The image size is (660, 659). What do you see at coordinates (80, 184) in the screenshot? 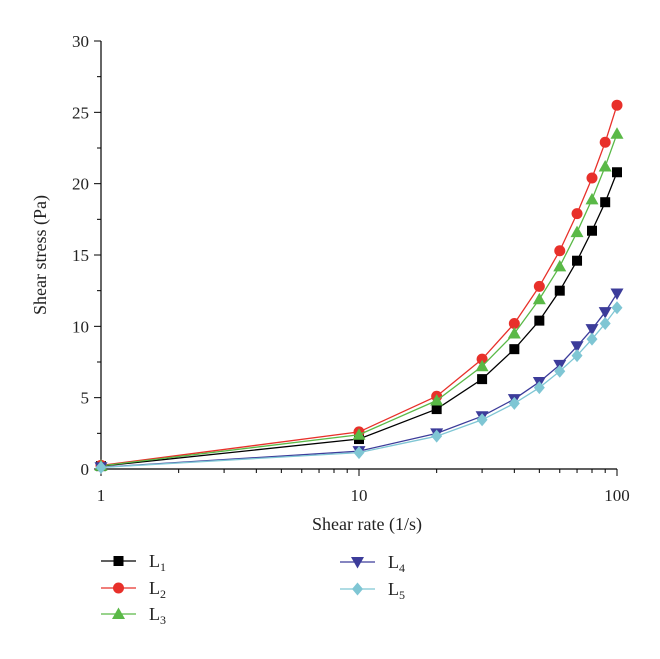
I see `y-tick-label: 20` at bounding box center [80, 184].